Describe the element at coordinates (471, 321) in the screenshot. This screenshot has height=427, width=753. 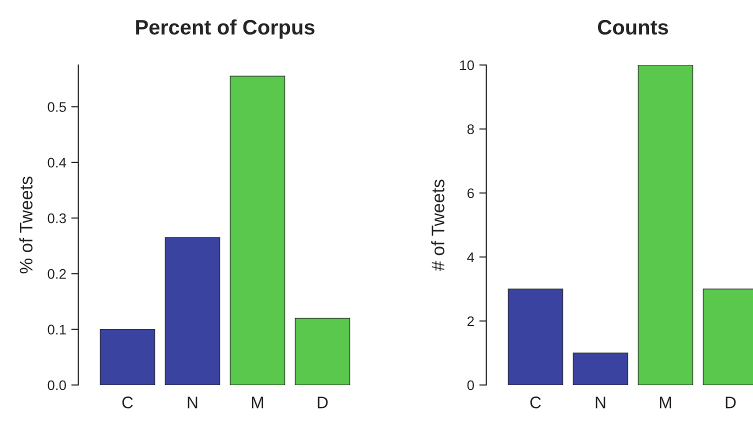
I see `y-tick-label: 2` at that location.